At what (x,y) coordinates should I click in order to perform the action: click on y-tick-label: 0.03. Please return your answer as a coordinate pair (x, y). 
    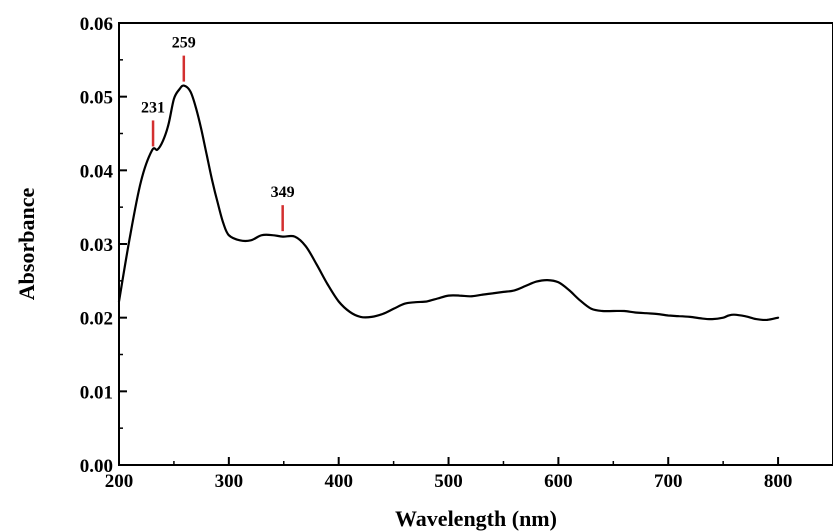
    Looking at the image, I should click on (96, 245).